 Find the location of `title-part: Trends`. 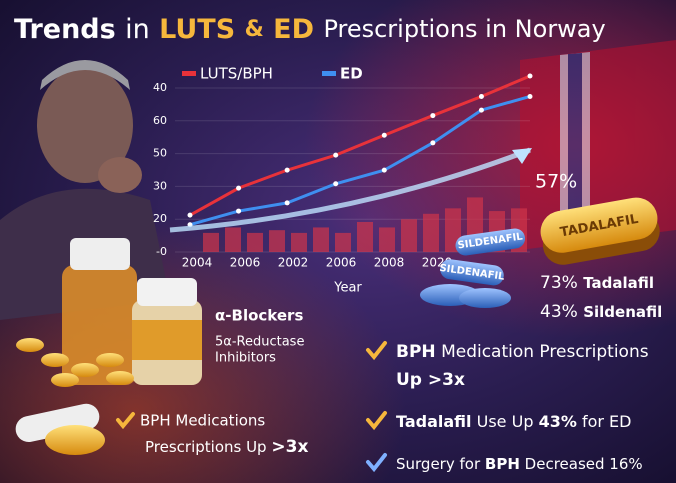

title-part: Trends is located at coordinates (65, 29).